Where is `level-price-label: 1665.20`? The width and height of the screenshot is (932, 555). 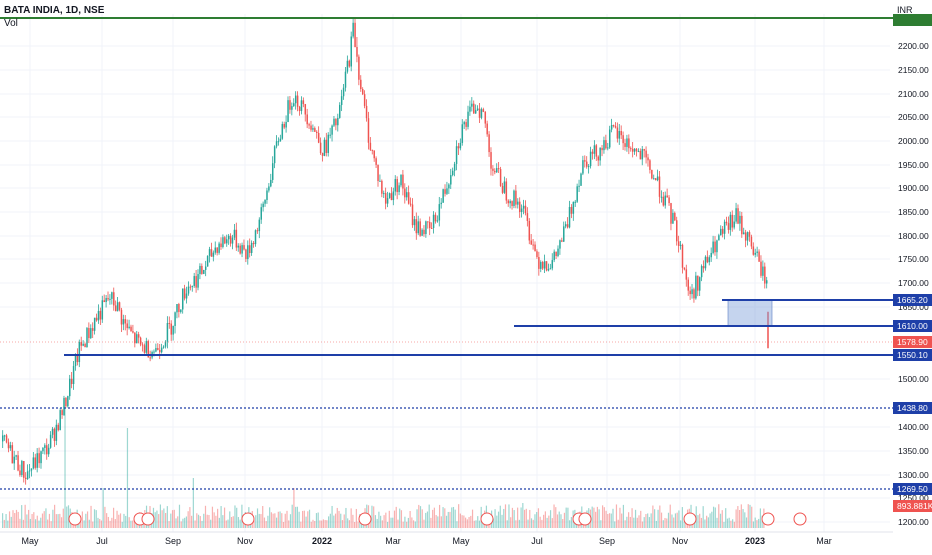 level-price-label: 1665.20 is located at coordinates (912, 300).